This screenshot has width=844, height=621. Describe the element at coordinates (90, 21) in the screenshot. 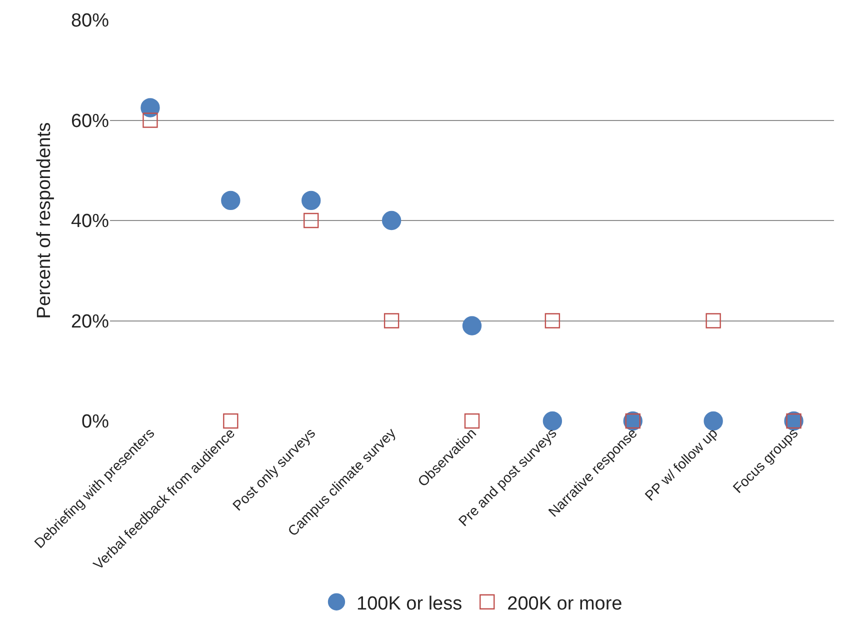

I see `y-tick-label: 80%` at that location.